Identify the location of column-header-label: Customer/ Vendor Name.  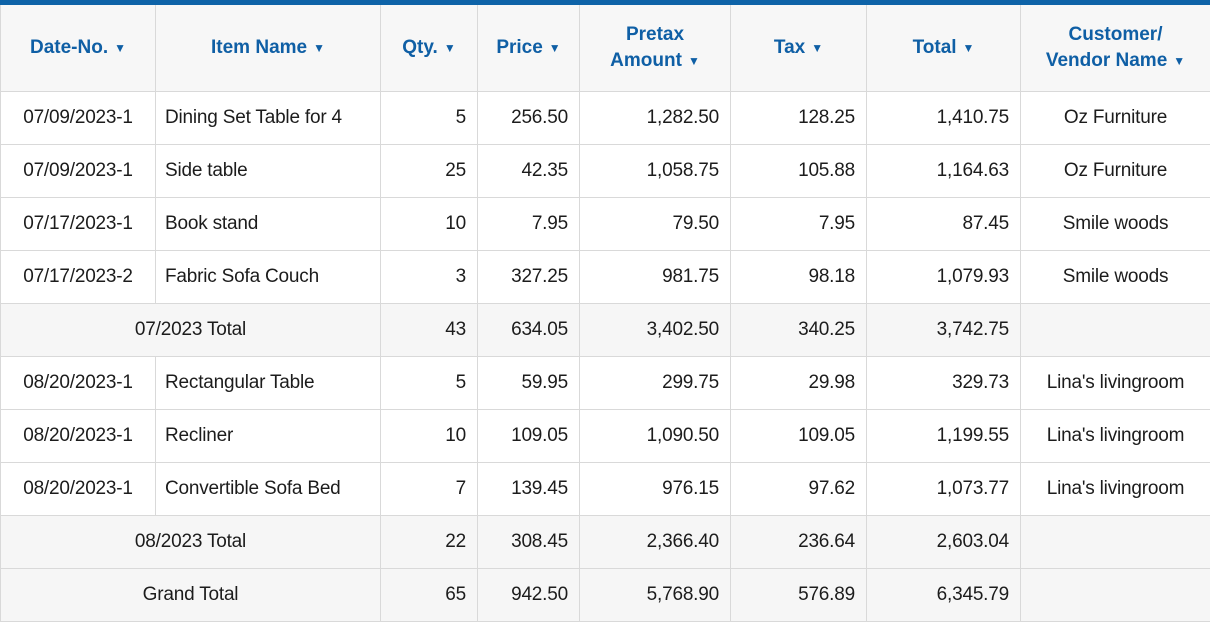
(1106, 47).